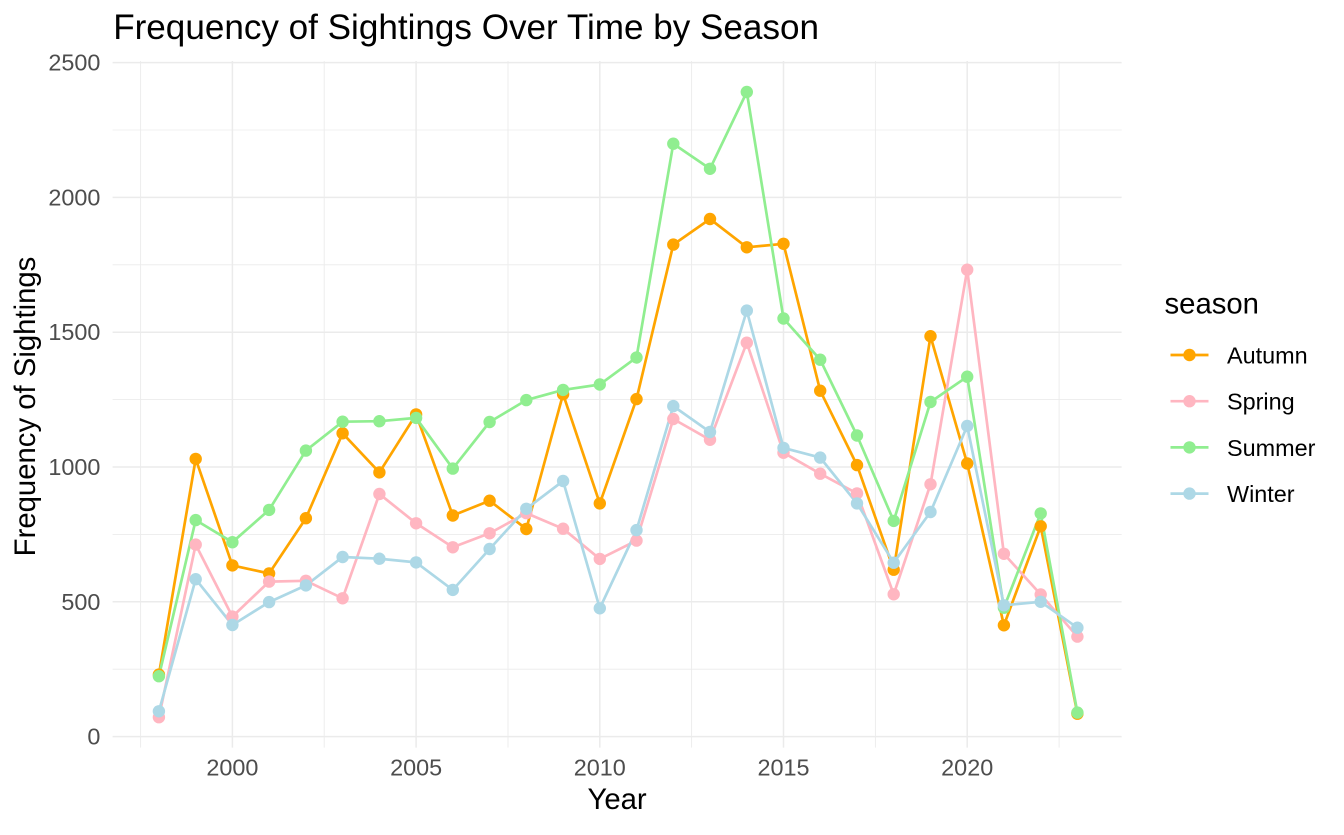  What do you see at coordinates (967, 767) in the screenshot?
I see `svg-text: 2020` at bounding box center [967, 767].